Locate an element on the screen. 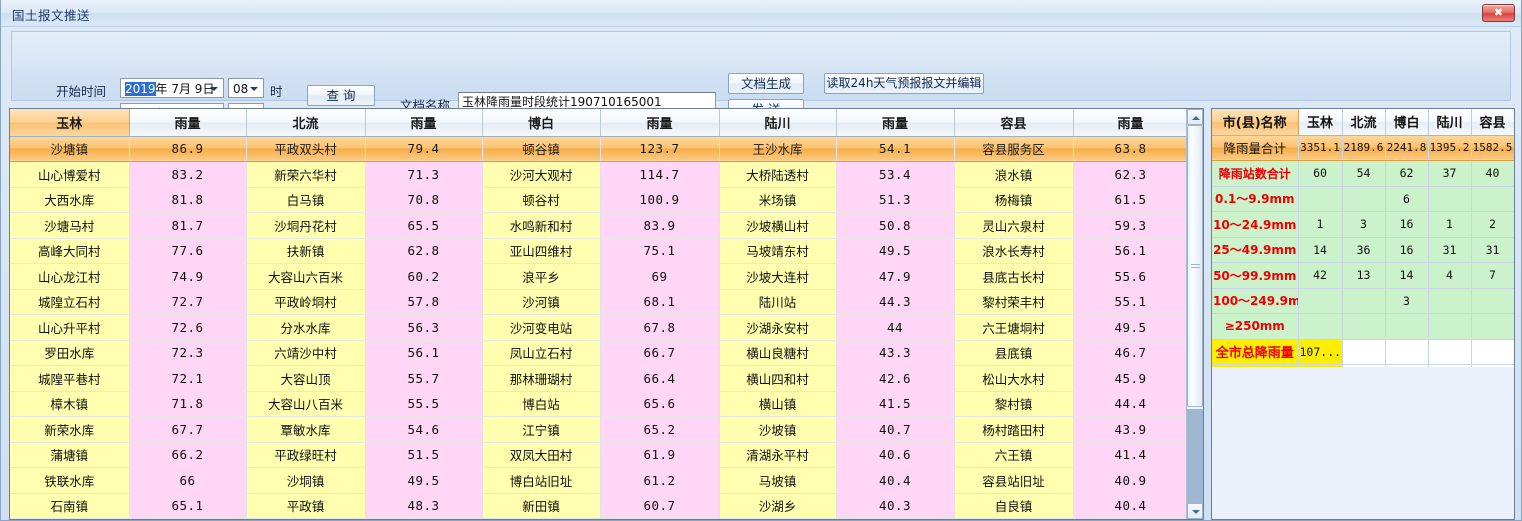 The image size is (1522, 521). column-header-4: 博白 is located at coordinates (541, 123).